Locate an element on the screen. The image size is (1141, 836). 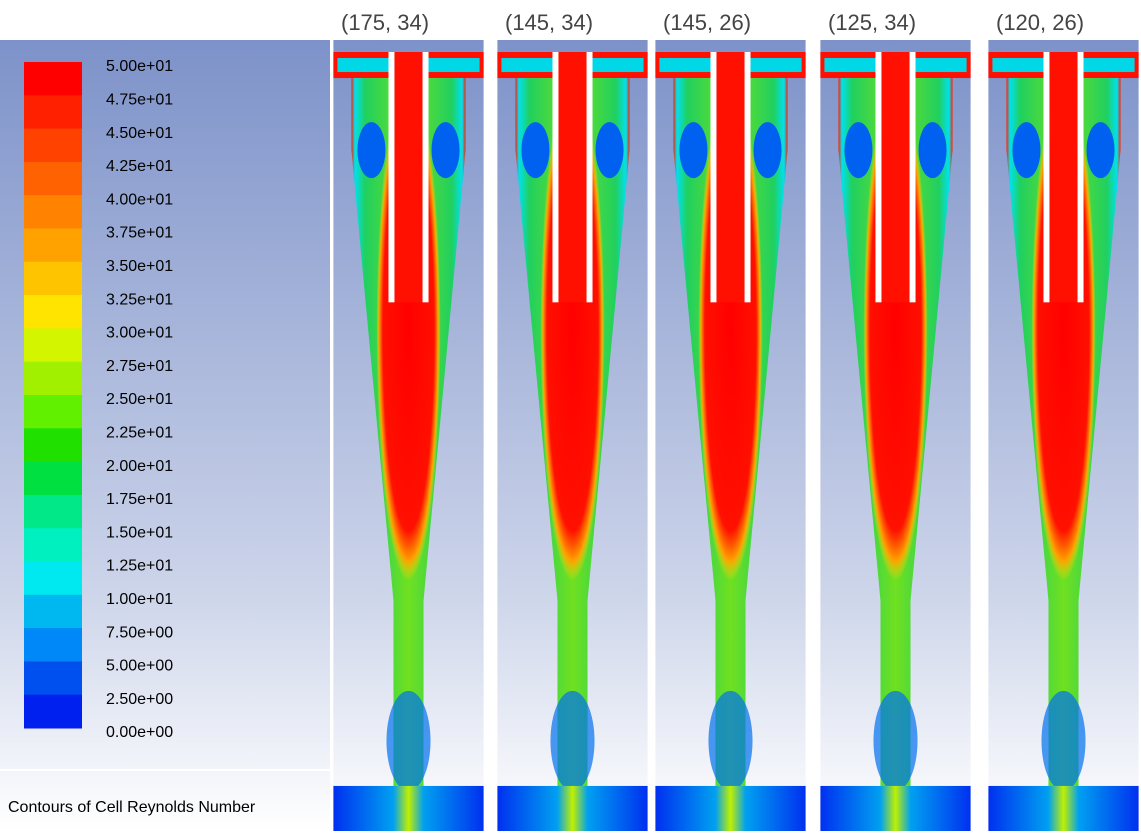
legend-footer: Contours of Cell Reynolds Number is located at coordinates (132, 807).